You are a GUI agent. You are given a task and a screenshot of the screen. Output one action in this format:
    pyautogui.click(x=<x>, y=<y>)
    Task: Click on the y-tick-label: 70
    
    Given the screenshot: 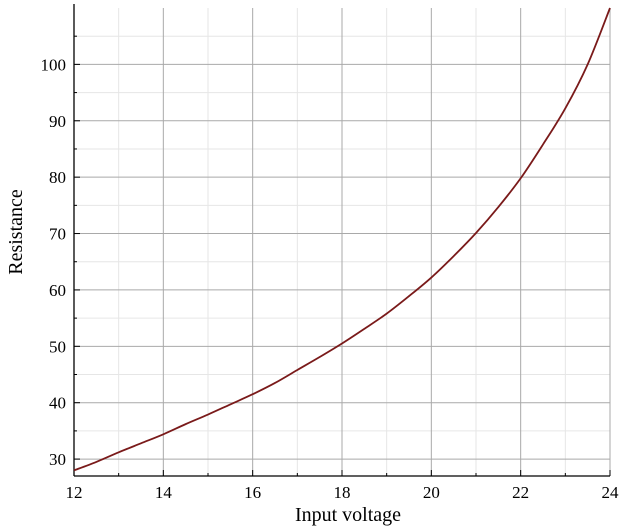 What is the action you would take?
    pyautogui.click(x=57, y=234)
    